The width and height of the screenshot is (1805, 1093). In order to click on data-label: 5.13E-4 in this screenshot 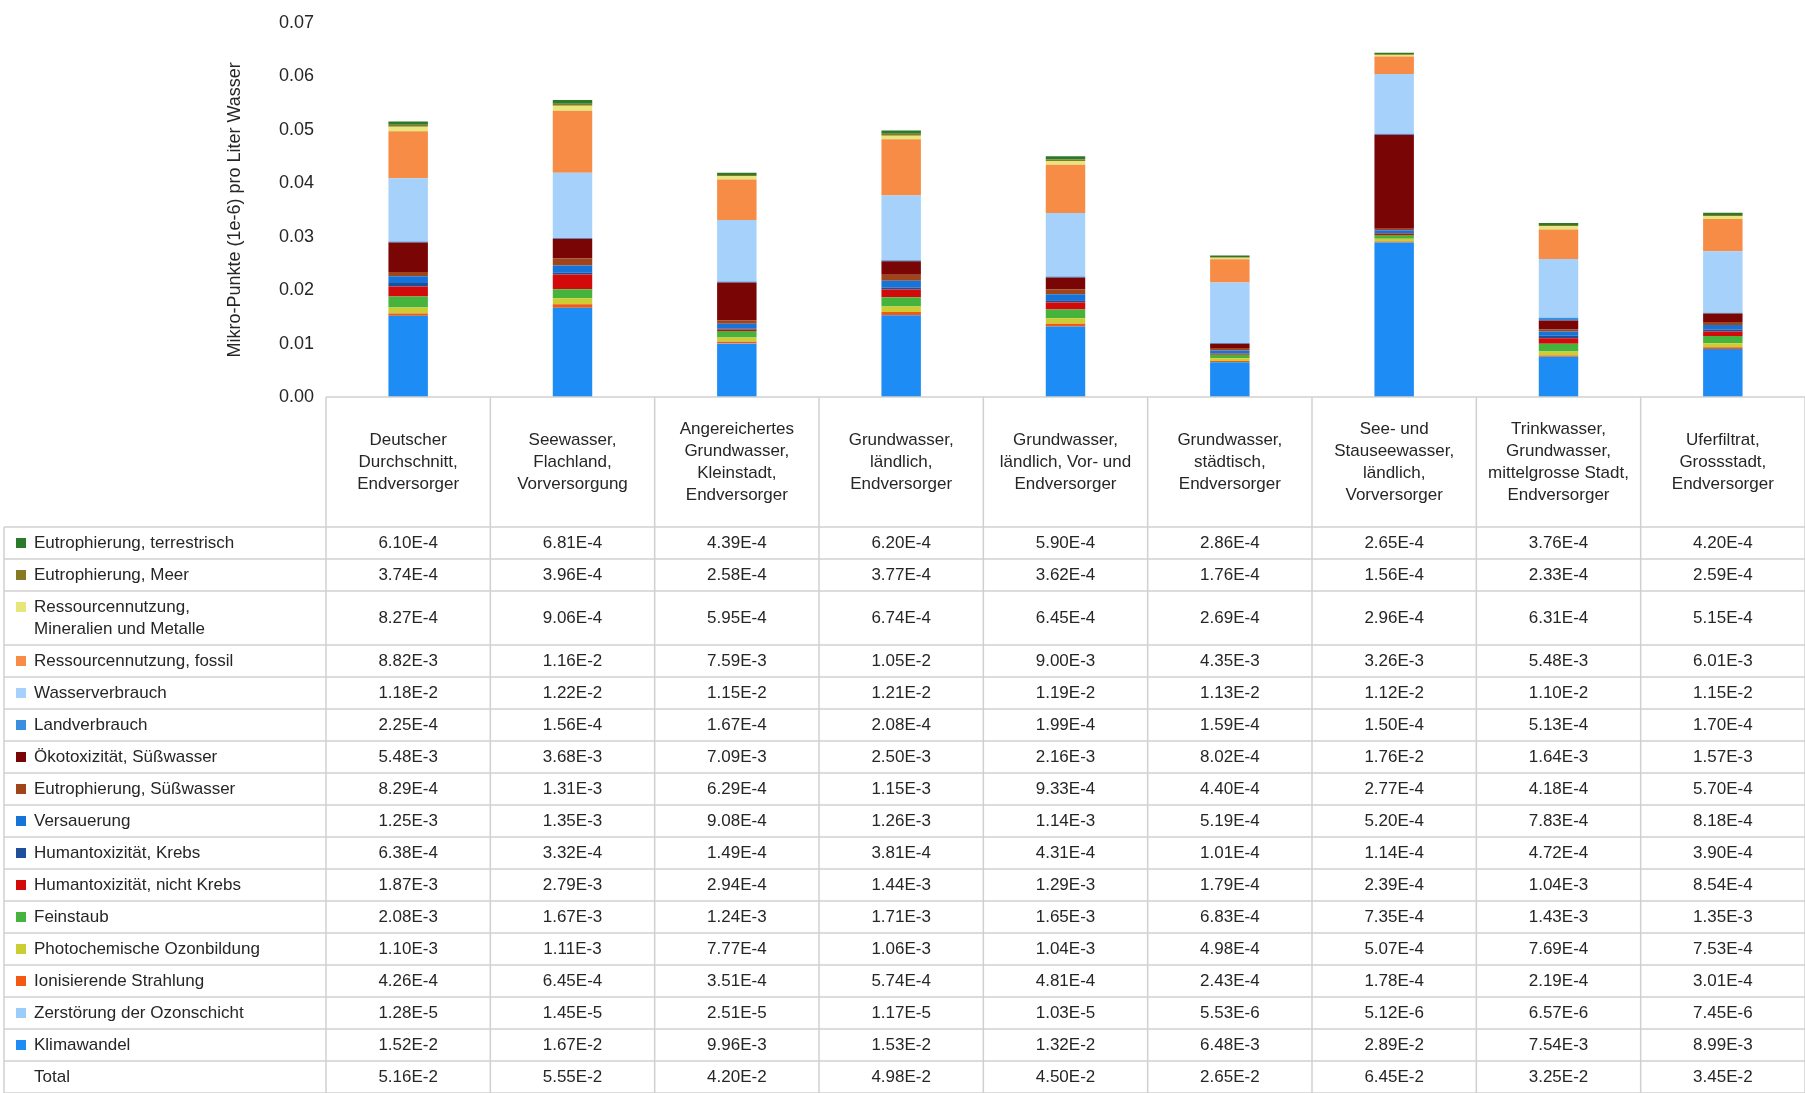, I will do `click(1558, 724)`.